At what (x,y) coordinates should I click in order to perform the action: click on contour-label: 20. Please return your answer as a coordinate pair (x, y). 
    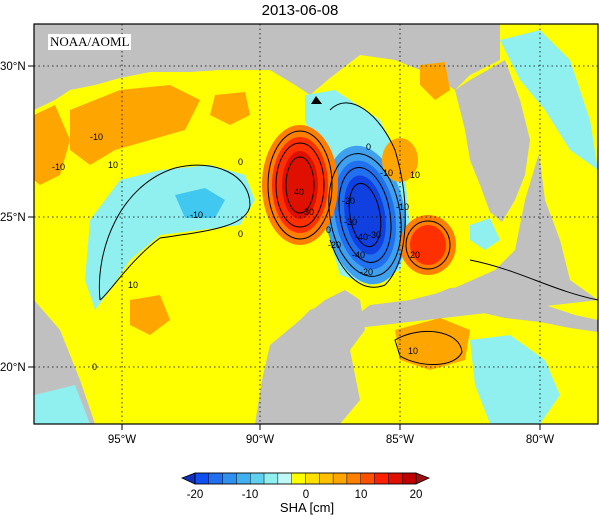
    Looking at the image, I should click on (415, 255).